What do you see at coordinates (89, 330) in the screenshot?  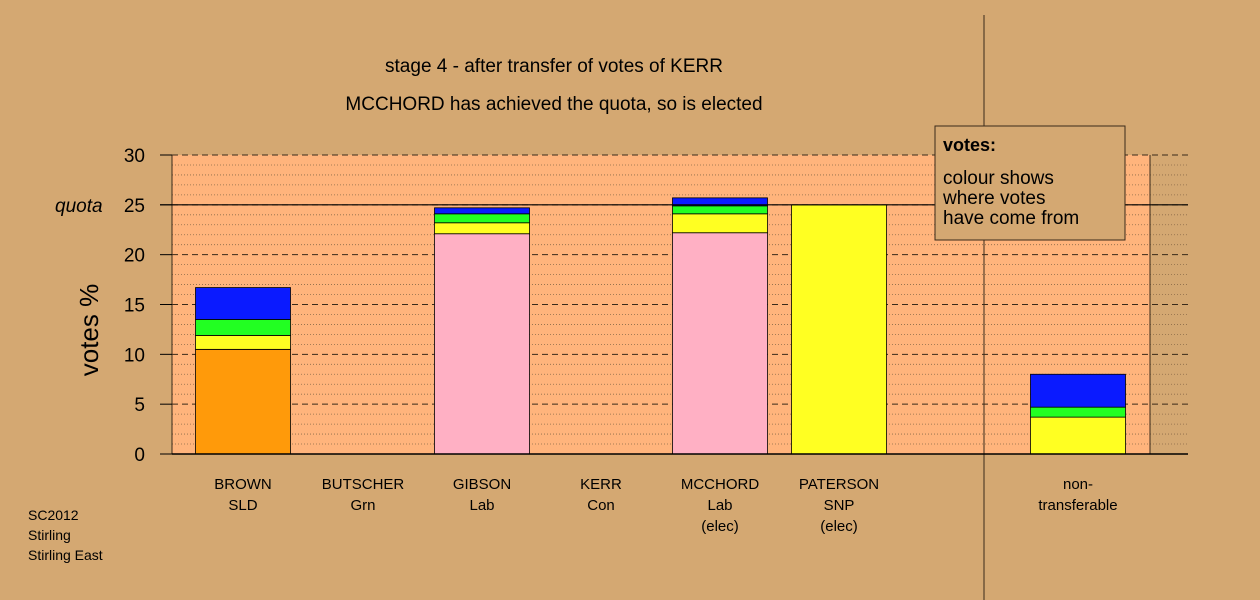 I see `y-axis-label: votes %` at bounding box center [89, 330].